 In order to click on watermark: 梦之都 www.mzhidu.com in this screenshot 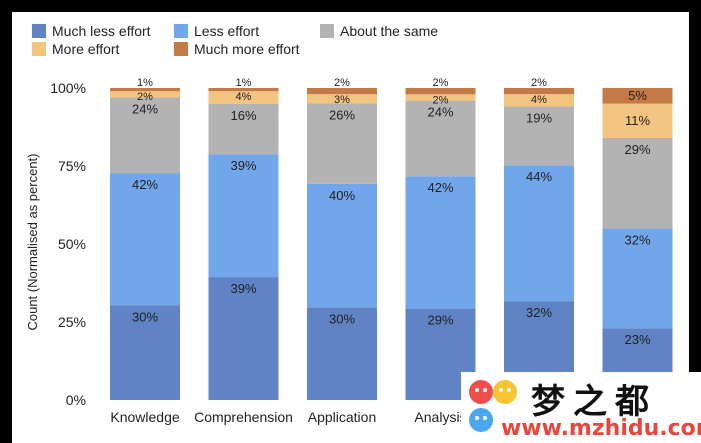, I will do `click(581, 407)`.